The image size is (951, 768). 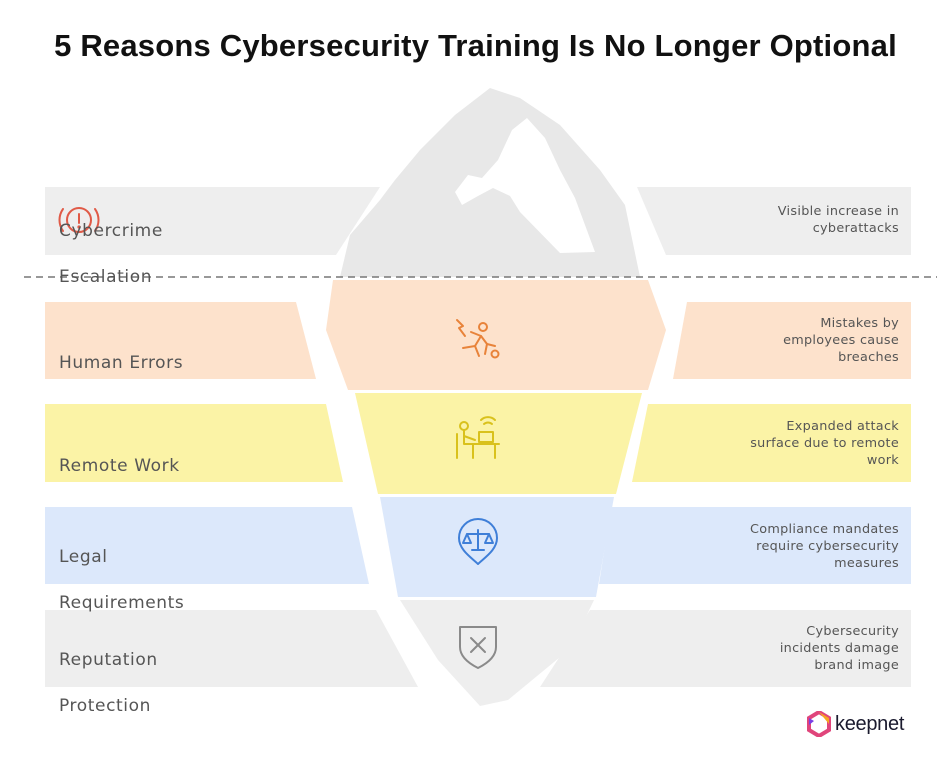 What do you see at coordinates (855, 228) in the screenshot?
I see `desc-line: cyberattacks` at bounding box center [855, 228].